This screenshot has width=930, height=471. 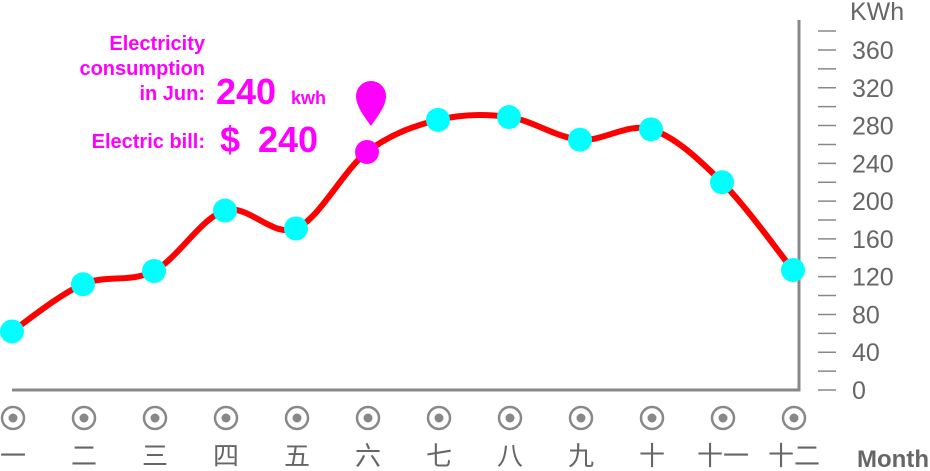 What do you see at coordinates (723, 456) in the screenshot?
I see `month-label: 十一` at bounding box center [723, 456].